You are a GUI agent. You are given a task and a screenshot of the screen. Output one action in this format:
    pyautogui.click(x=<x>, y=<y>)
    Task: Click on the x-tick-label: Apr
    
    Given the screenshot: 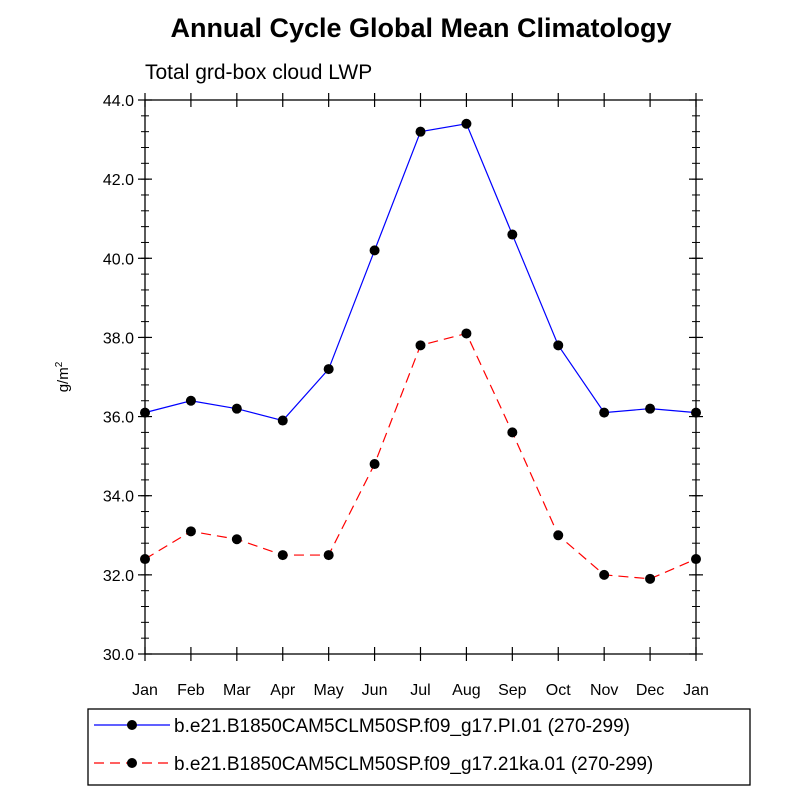 What is the action you would take?
    pyautogui.click(x=283, y=690)
    